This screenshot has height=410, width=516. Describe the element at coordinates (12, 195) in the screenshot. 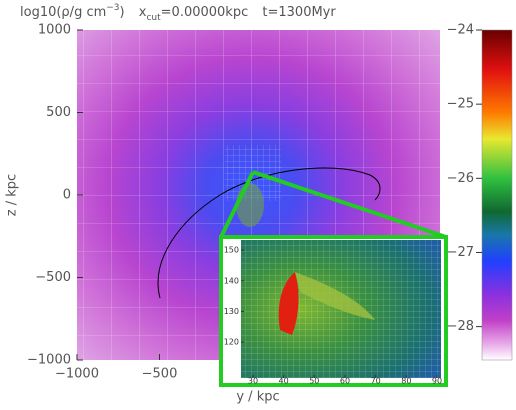

I see `y-axis-label: z / kpc` at that location.